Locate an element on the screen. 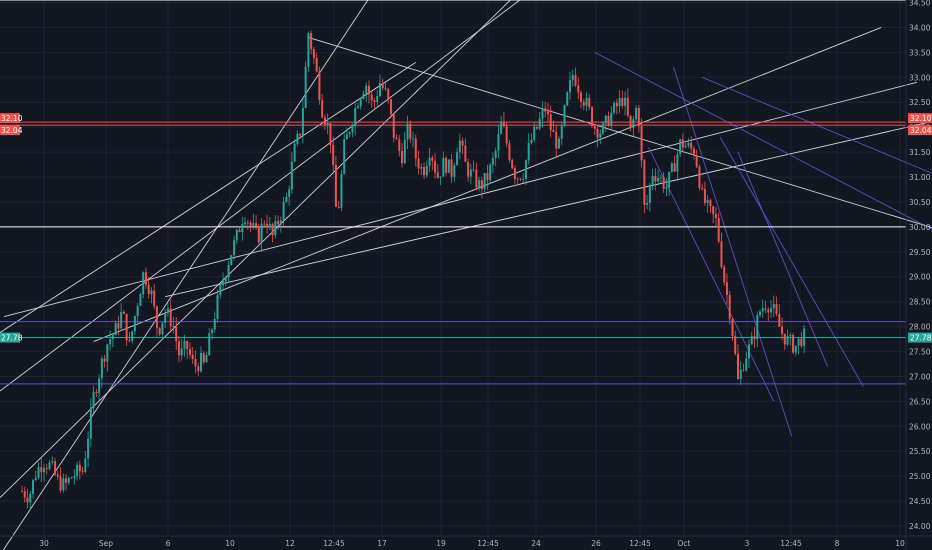  x-tick-label: 8 is located at coordinates (837, 543).